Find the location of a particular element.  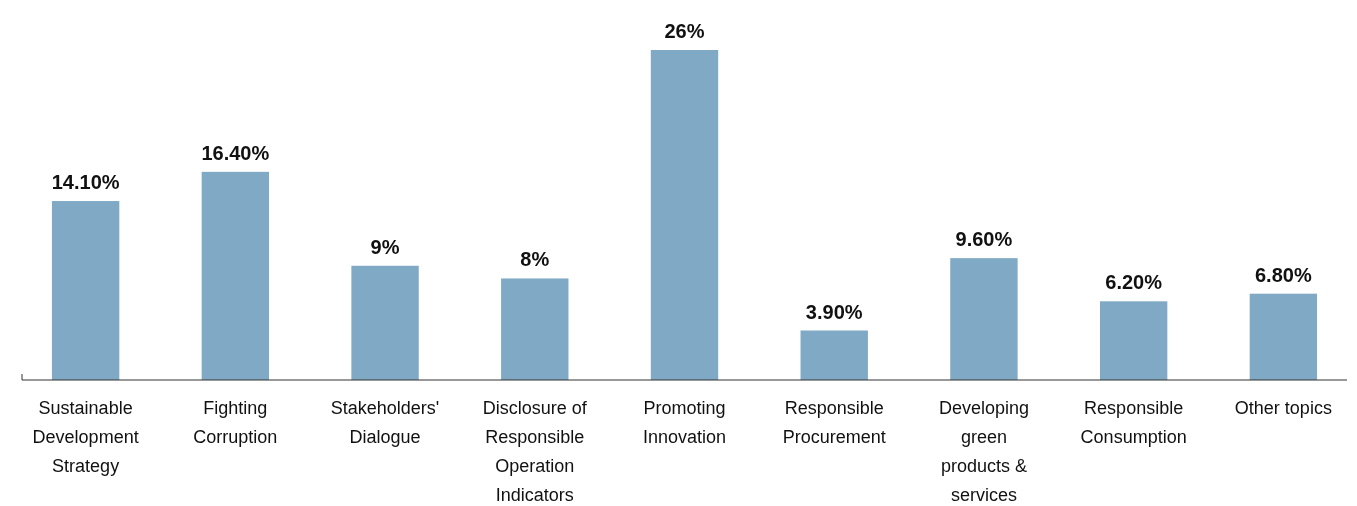

x-tick-label: Responsible Consumption is located at coordinates (1133, 422).